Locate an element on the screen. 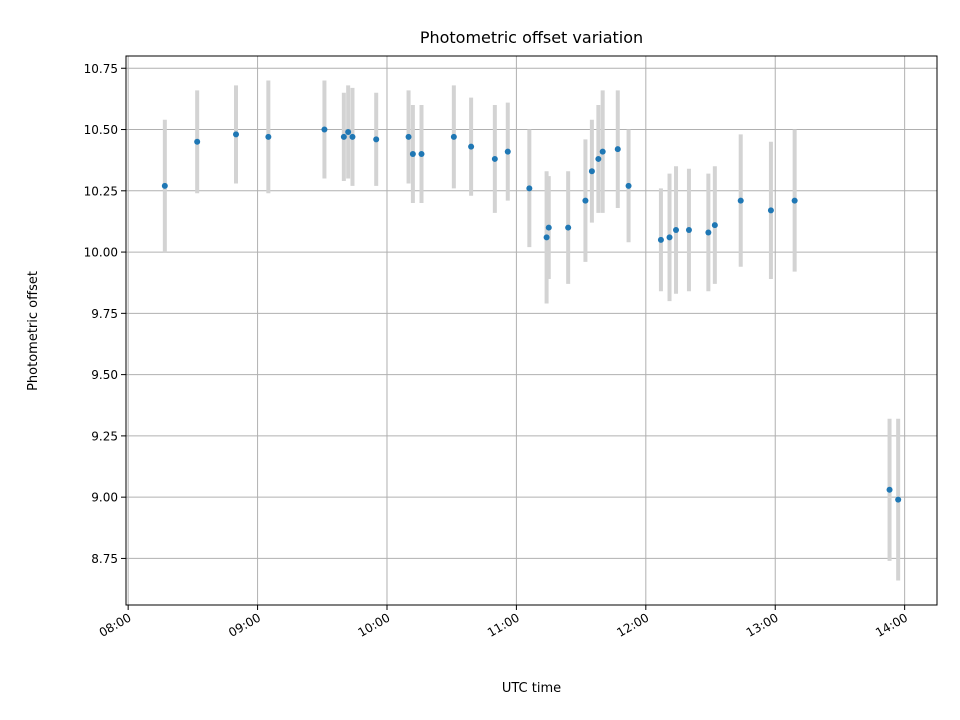 The width and height of the screenshot is (960, 720). y-tick-label: 10.00 is located at coordinates (101, 253).